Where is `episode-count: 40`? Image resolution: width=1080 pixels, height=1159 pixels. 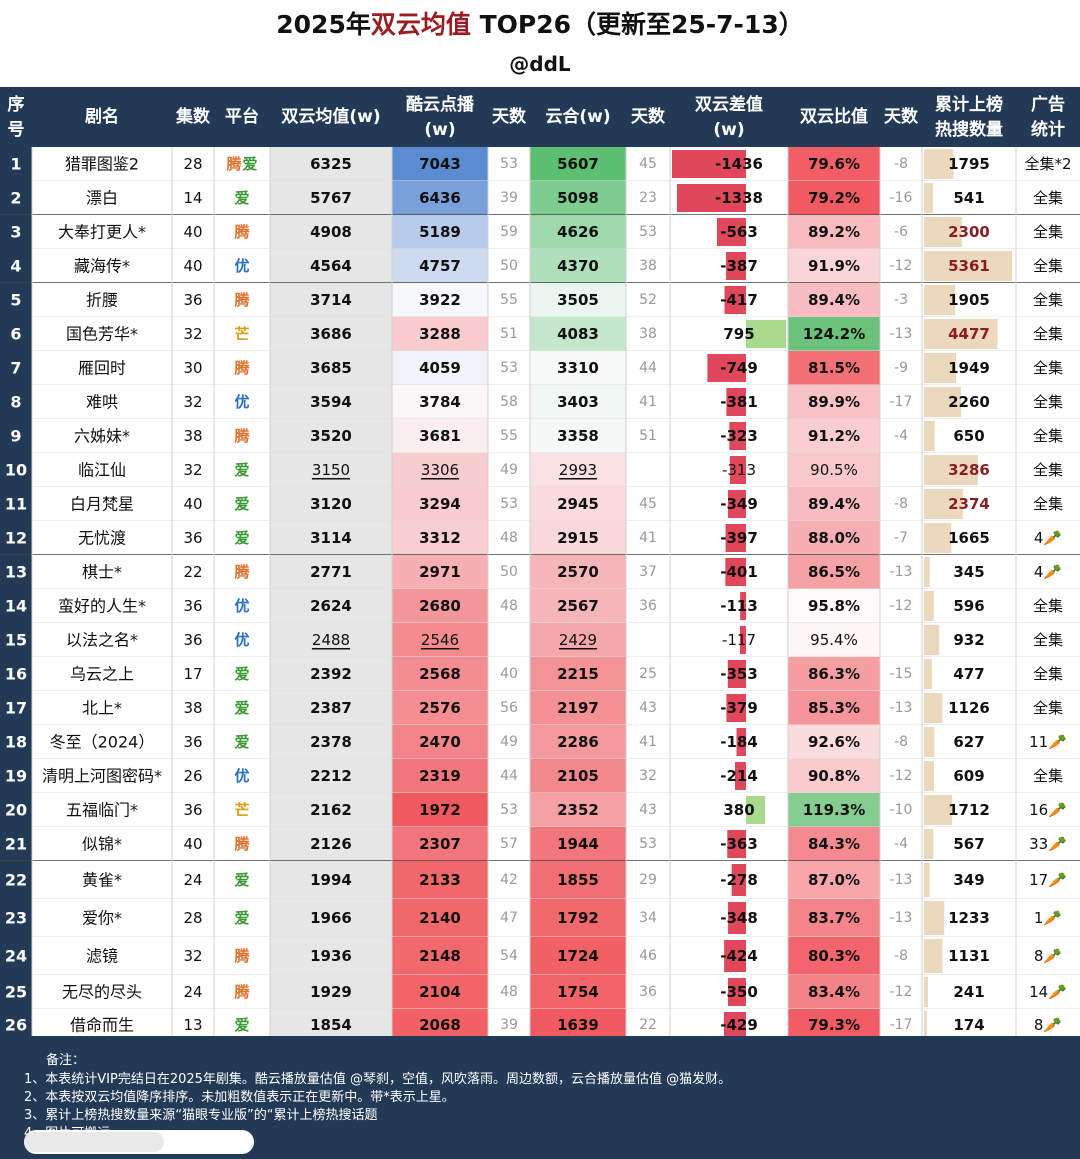 episode-count: 40 is located at coordinates (192, 844).